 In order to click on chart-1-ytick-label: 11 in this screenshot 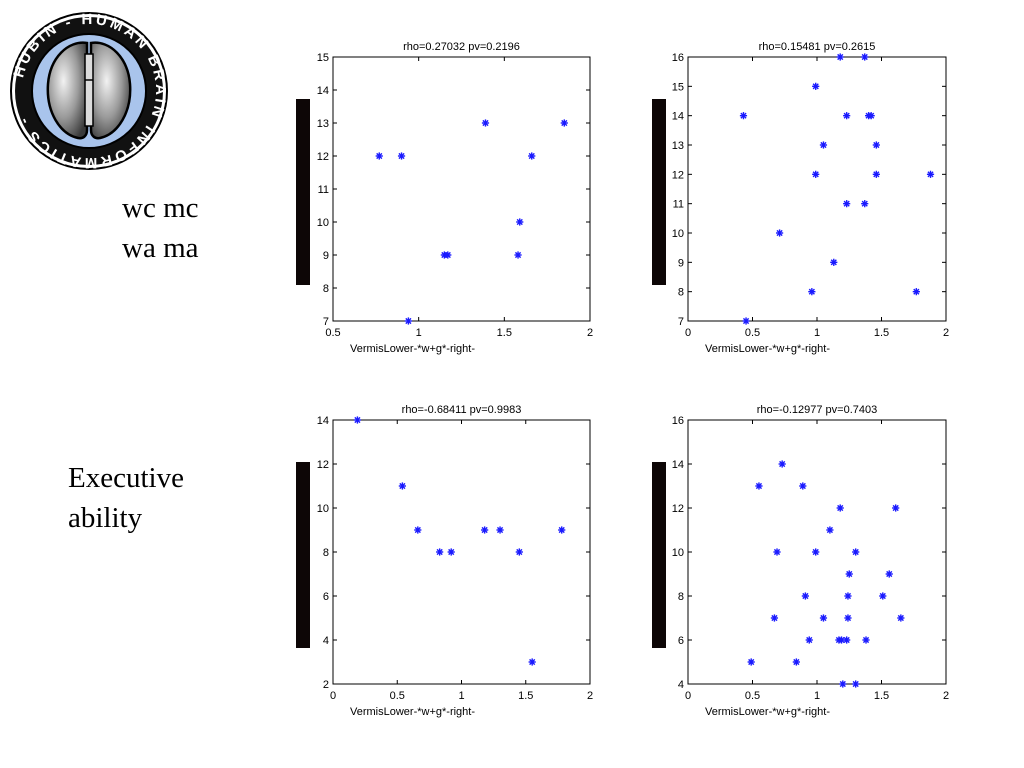, I will do `click(323, 190)`.